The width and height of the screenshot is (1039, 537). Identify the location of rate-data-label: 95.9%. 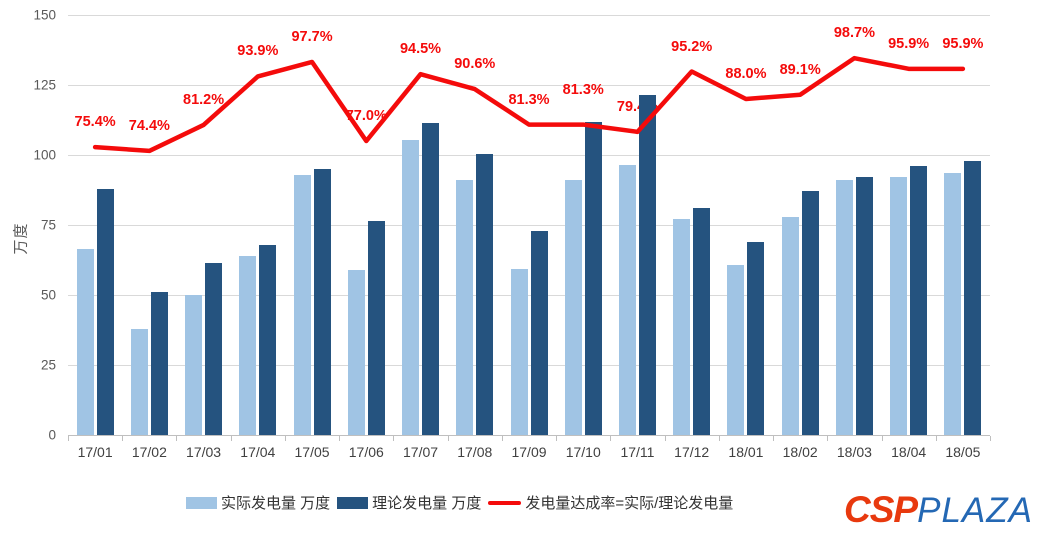
(963, 43).